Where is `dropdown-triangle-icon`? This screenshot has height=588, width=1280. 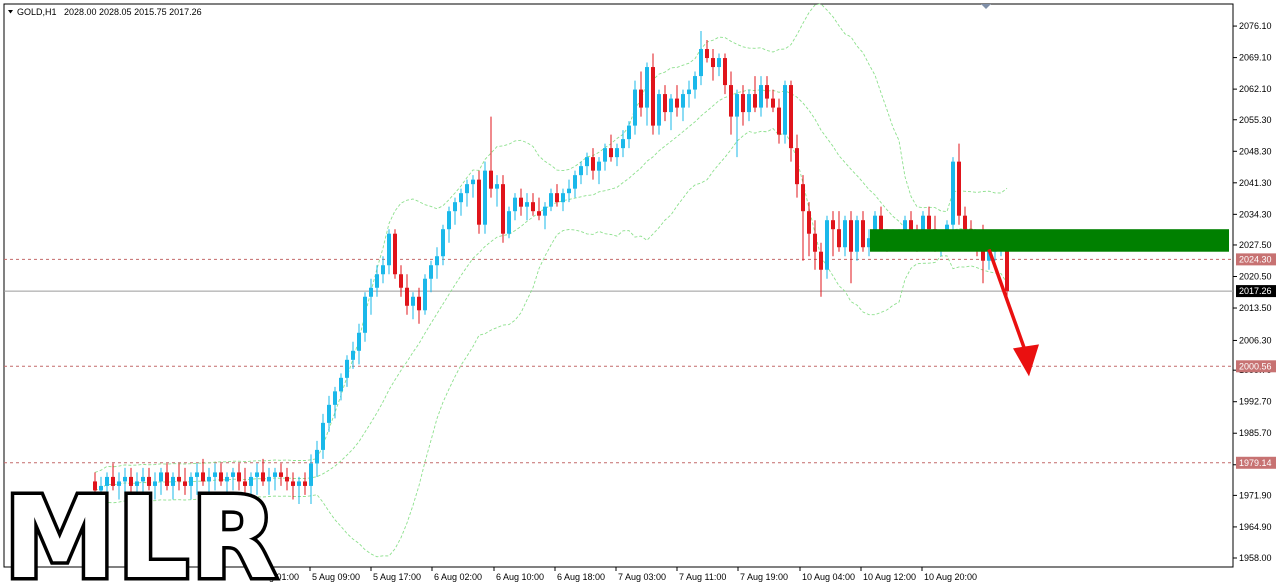 dropdown-triangle-icon is located at coordinates (10, 12).